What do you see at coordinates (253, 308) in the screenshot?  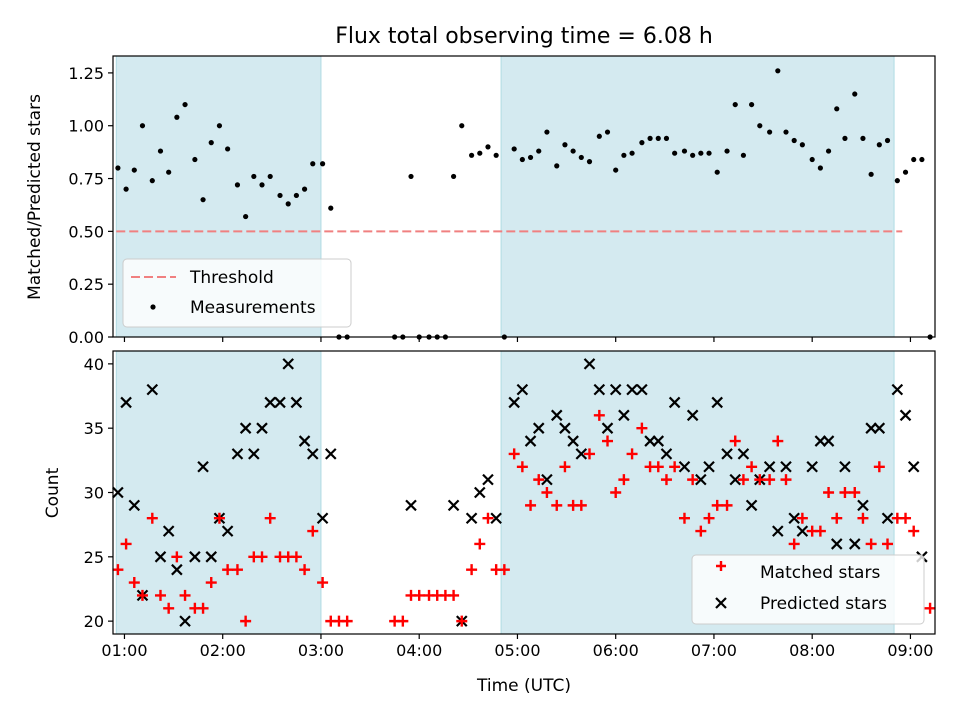 I see `legend-measurements-label: Measurements` at bounding box center [253, 308].